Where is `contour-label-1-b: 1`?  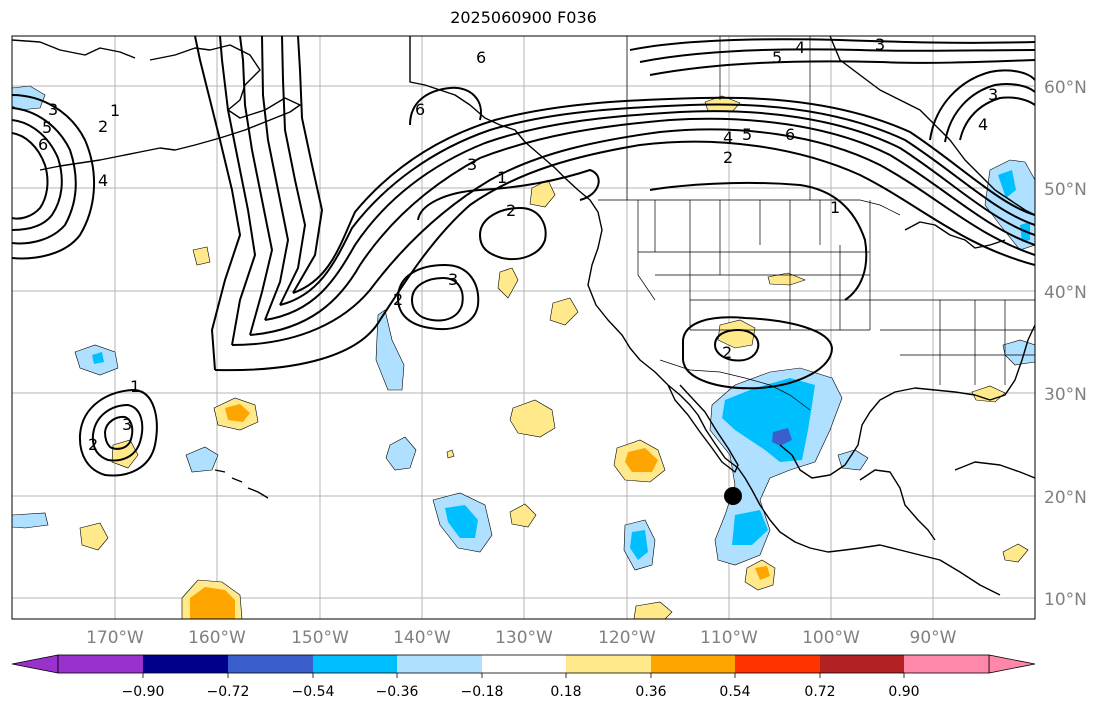
contour-label-1-b: 1 is located at coordinates (502, 177).